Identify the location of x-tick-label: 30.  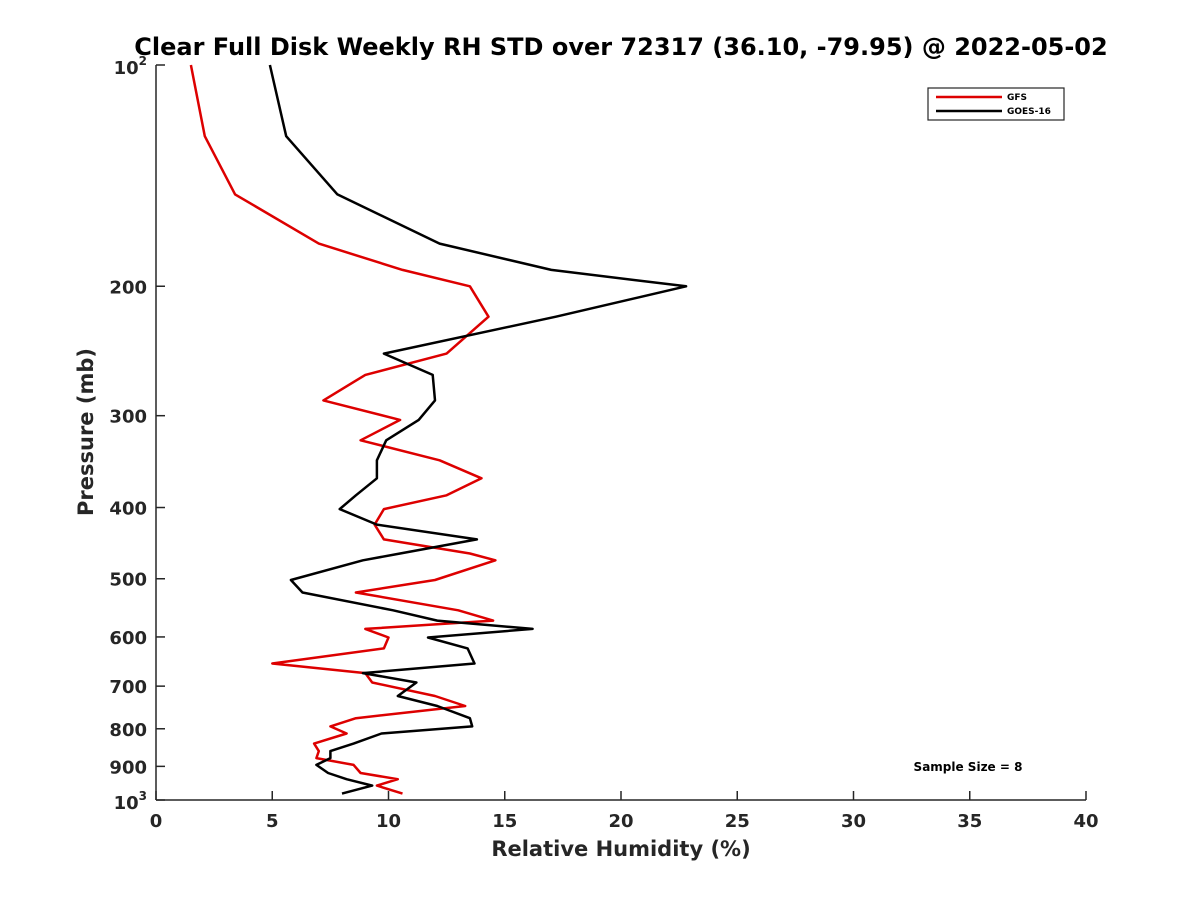
(853, 821).